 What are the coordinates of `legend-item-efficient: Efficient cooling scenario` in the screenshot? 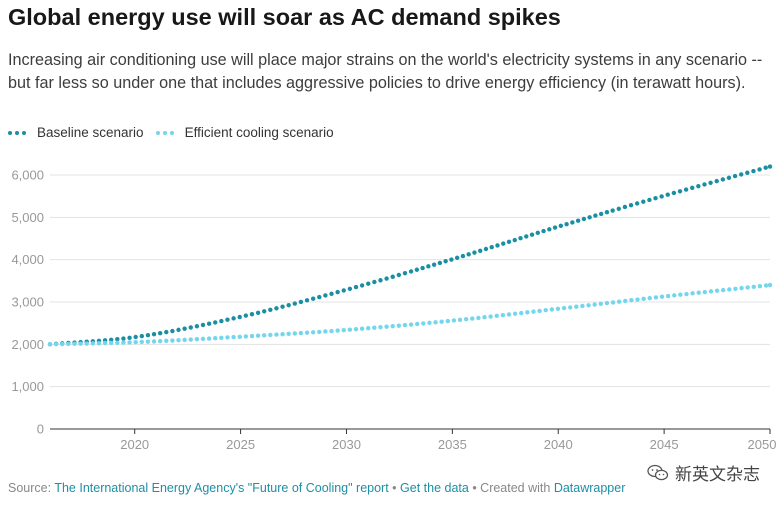 It's located at (244, 132).